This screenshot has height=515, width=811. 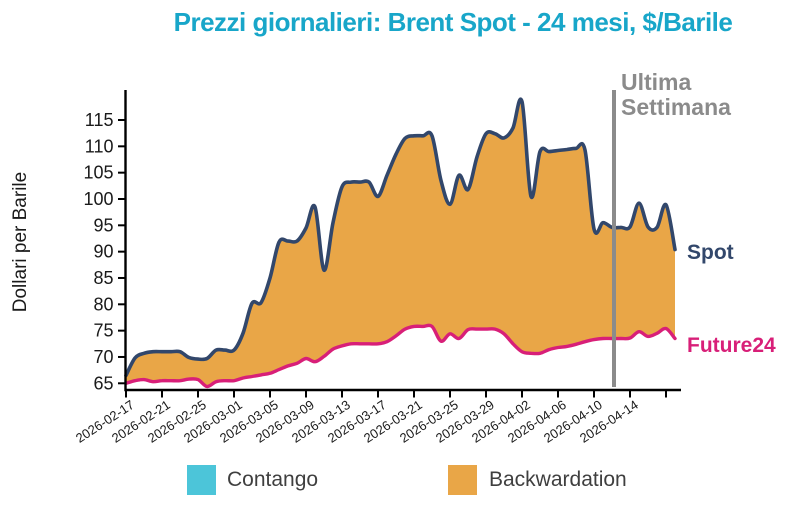 I want to click on y-tick-label: 95, so click(x=103, y=225).